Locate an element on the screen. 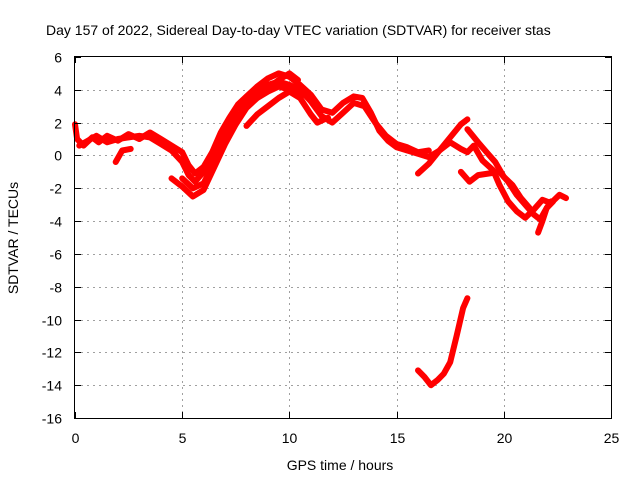  y-tick-label: 0 is located at coordinates (58, 156).